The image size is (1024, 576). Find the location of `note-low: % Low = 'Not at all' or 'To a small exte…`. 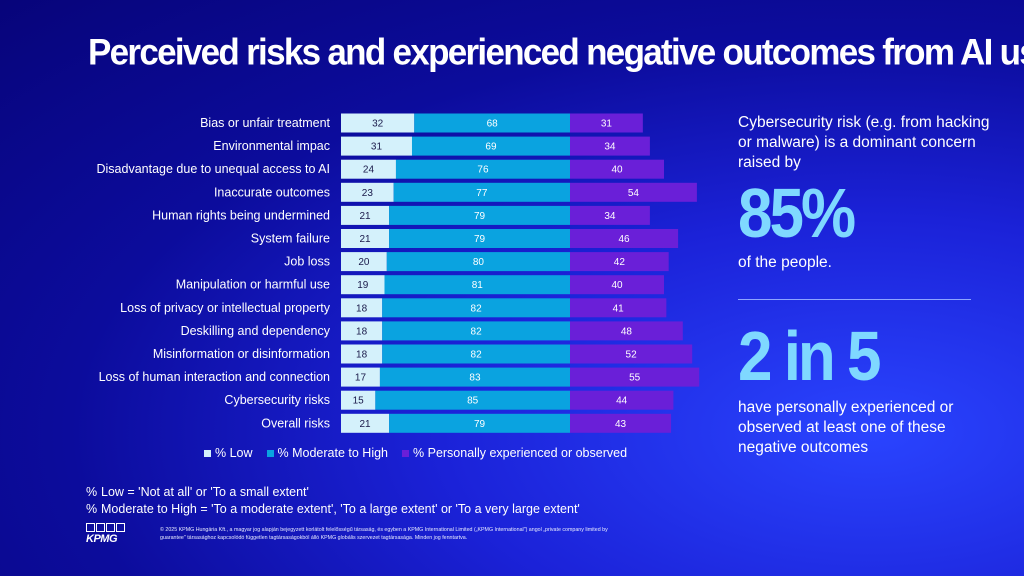

note-low: % Low = 'Not at all' or 'To a small exte… is located at coordinates (333, 492).